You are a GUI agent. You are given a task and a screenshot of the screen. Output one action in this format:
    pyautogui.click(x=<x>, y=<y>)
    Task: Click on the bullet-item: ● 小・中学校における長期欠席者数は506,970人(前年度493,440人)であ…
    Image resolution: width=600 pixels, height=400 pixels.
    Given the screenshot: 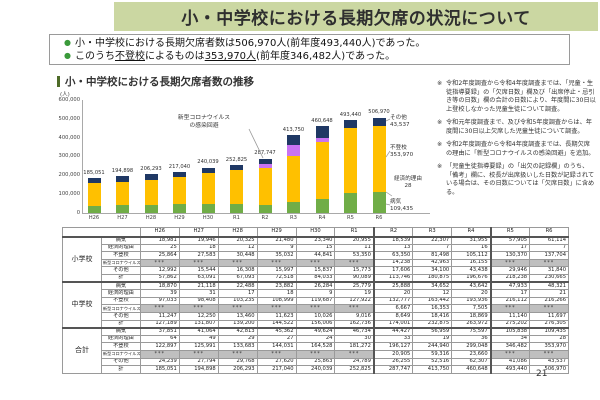 What is the action you would take?
    pyautogui.click(x=316, y=43)
    